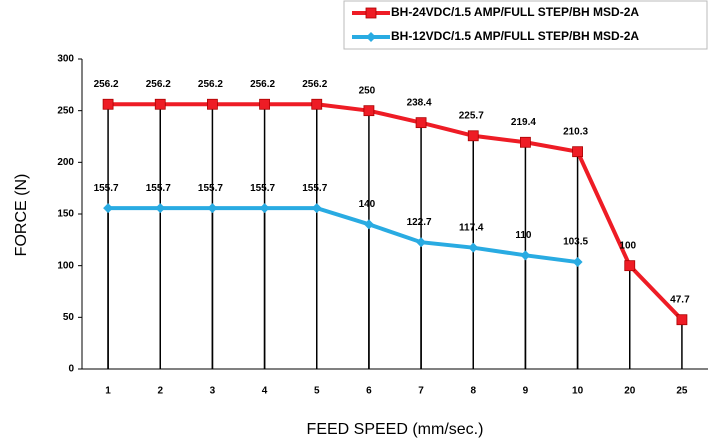 The height and width of the screenshot is (442, 716). Describe the element at coordinates (575, 242) in the screenshot. I see `data-label: 103.5` at that location.